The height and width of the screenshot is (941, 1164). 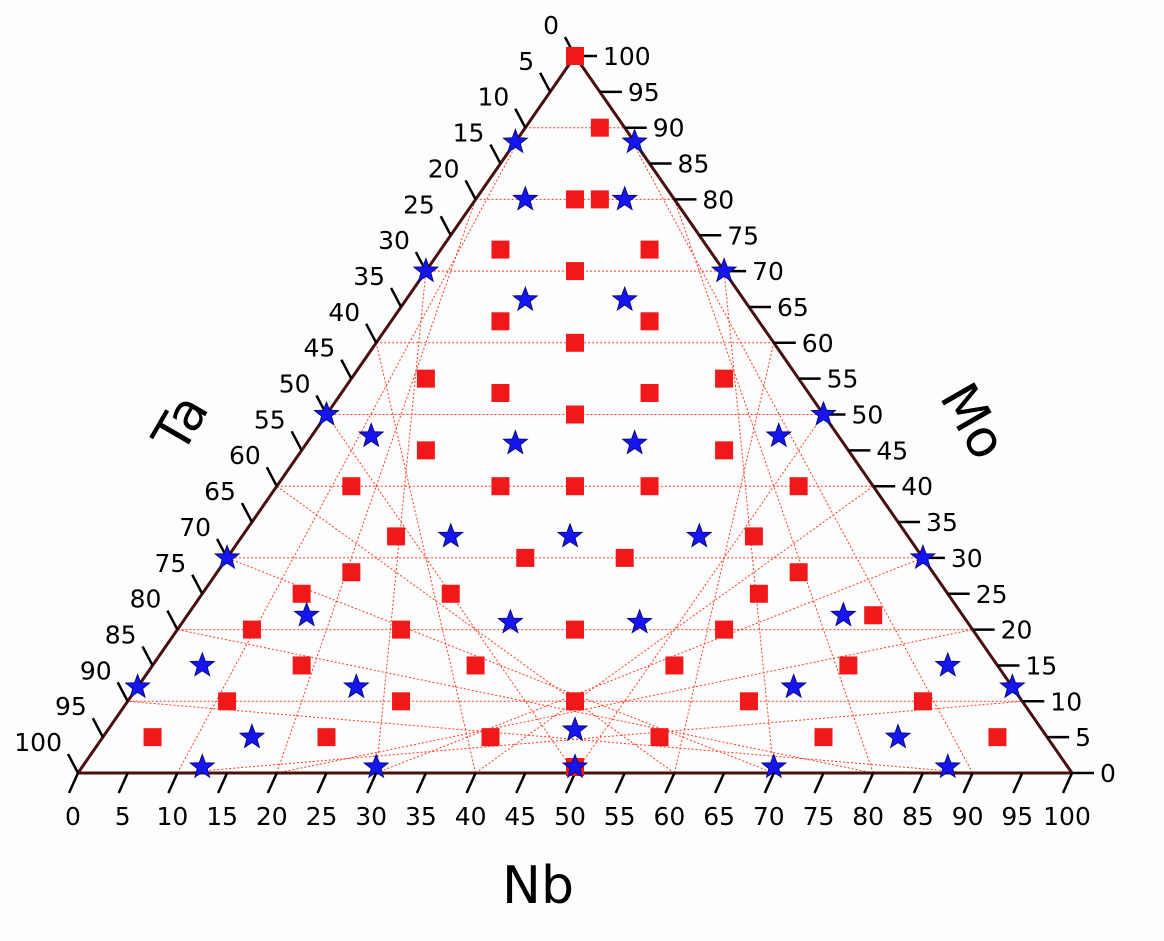 What do you see at coordinates (1017, 816) in the screenshot?
I see `tick-label-bottom: 95` at bounding box center [1017, 816].